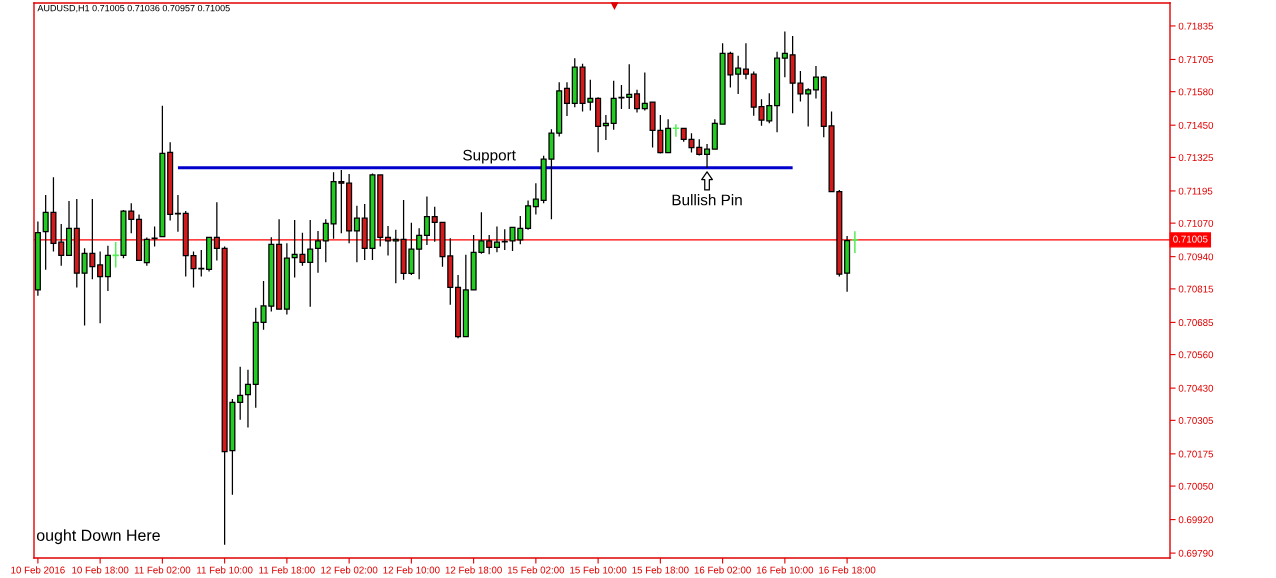 The width and height of the screenshot is (1276, 578). I want to click on y-tick-label: 0.70940, so click(1196, 257).